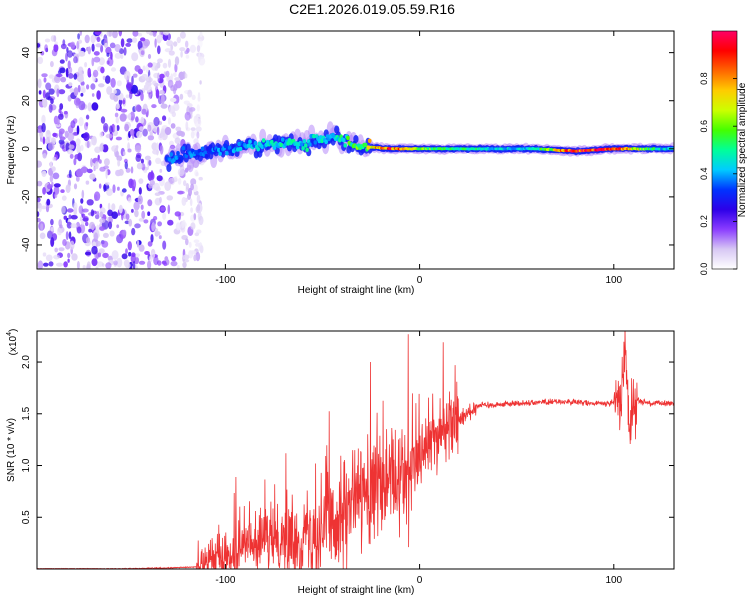  What do you see at coordinates (26, 517) in the screenshot?
I see `snr-ytick-label: 0.5` at bounding box center [26, 517].